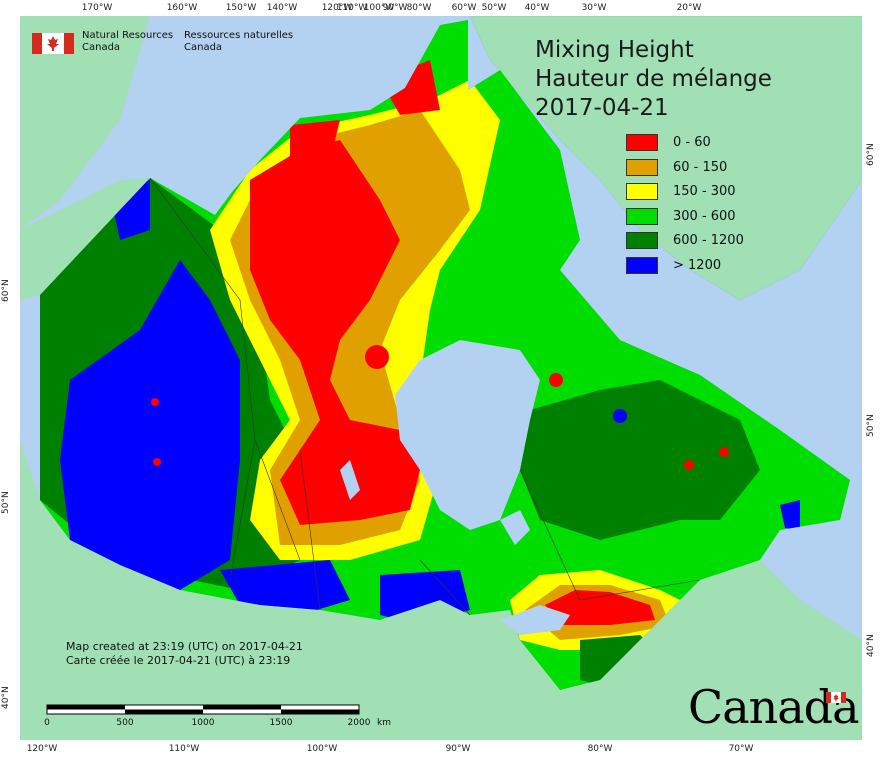 This screenshot has width=880, height=760. What do you see at coordinates (871, 154) in the screenshot?
I see `tick-right-0: 60°N` at bounding box center [871, 154].